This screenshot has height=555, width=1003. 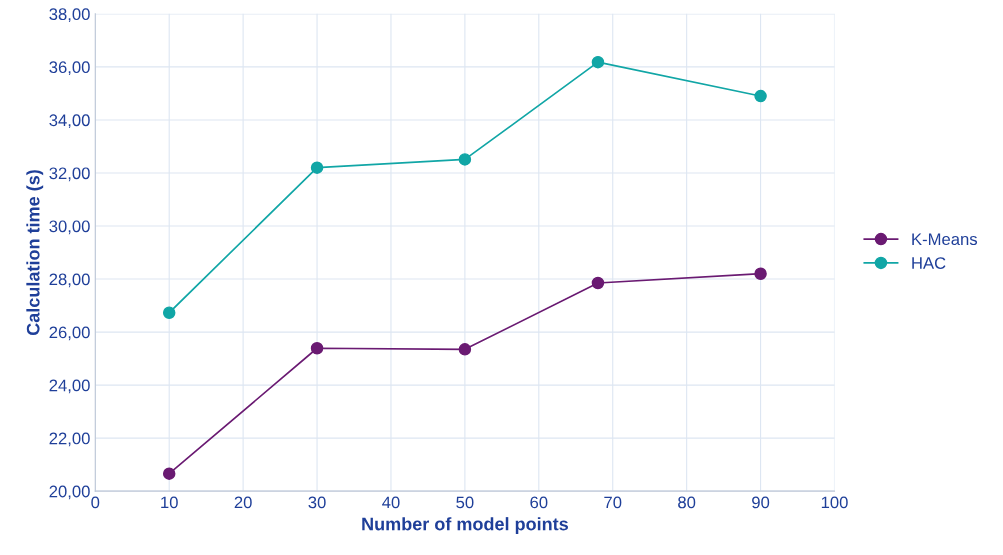 I want to click on x-tick-label: 30, so click(x=317, y=502).